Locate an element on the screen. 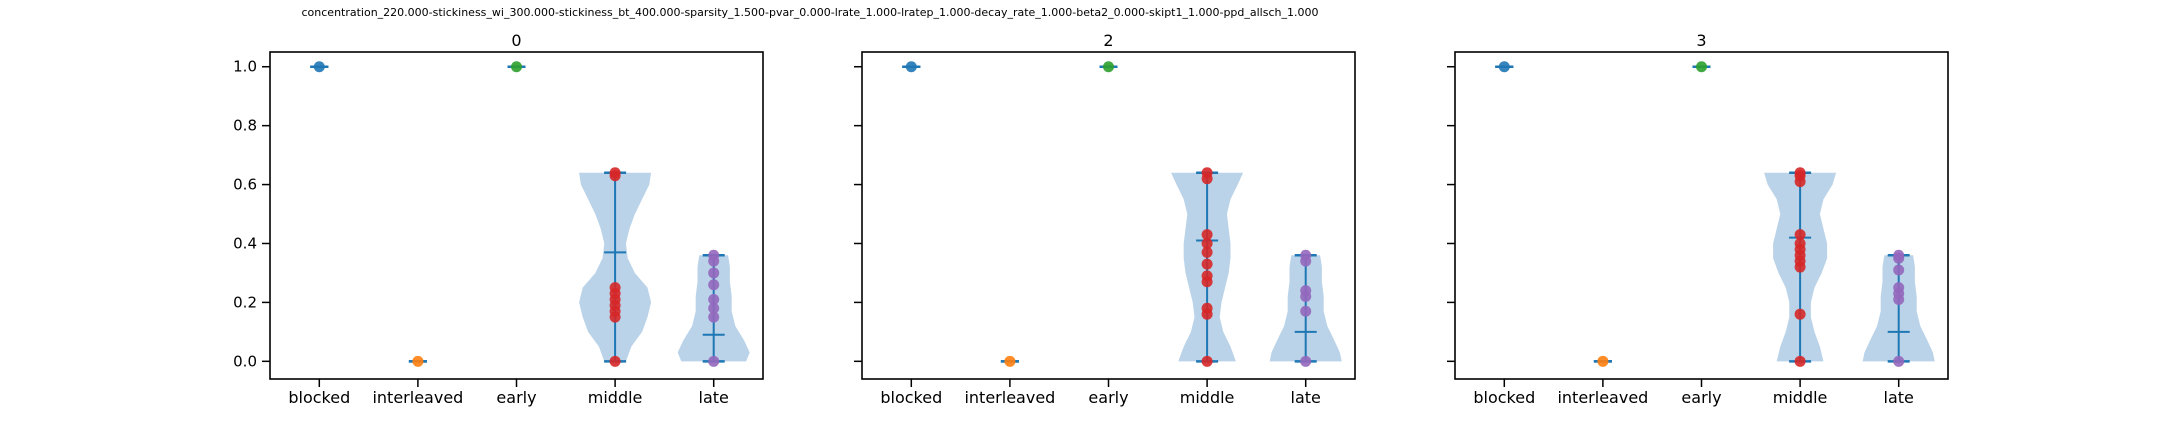 Image resolution: width=2160 pixels, height=432 pixels. panel-title: 2 is located at coordinates (1108, 40).